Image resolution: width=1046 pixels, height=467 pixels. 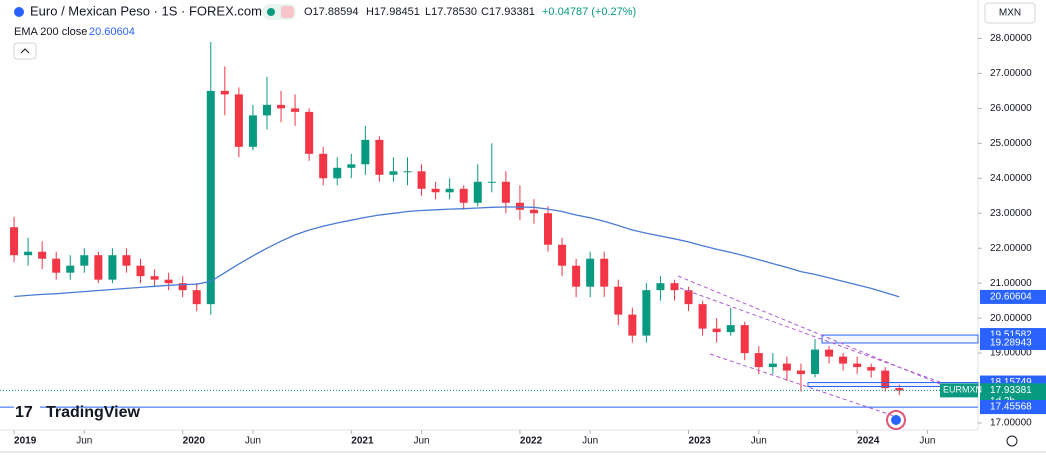 I want to click on ohlc-high: H17.98451, so click(x=393, y=12).